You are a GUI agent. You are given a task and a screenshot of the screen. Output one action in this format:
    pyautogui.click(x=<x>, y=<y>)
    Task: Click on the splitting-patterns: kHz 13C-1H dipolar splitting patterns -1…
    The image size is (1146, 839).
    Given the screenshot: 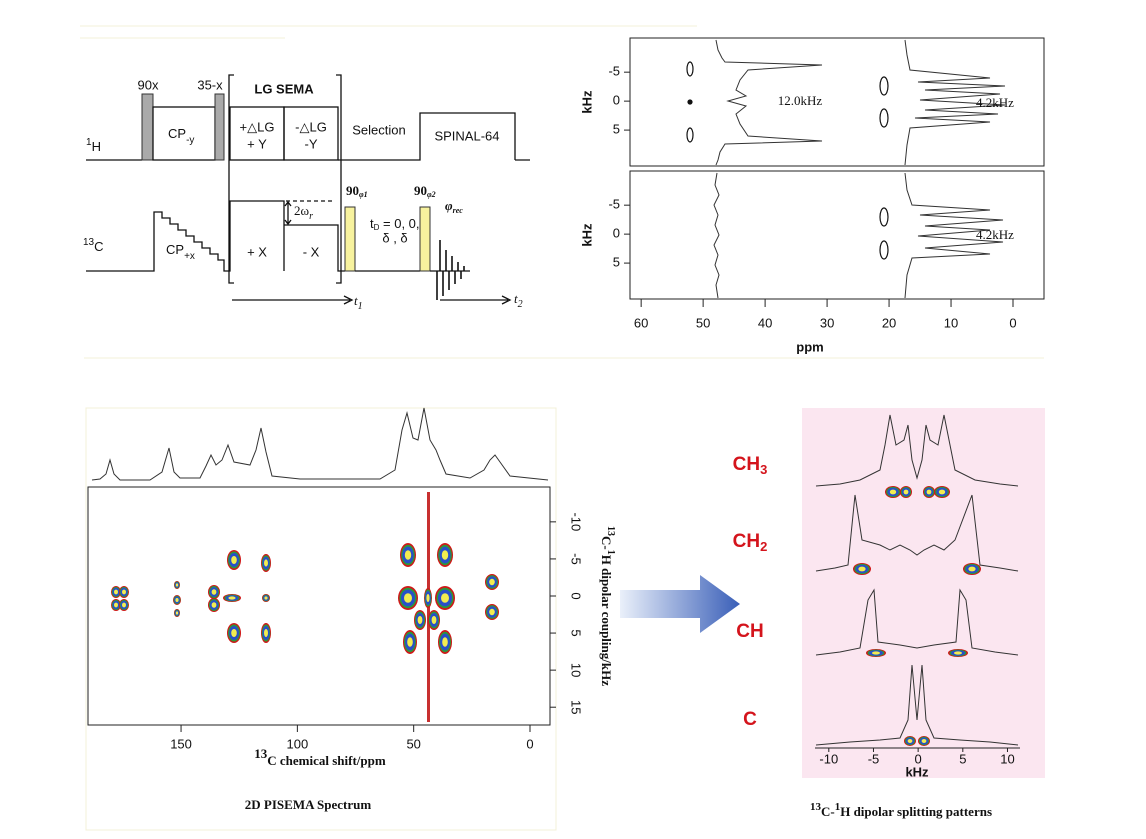 What is the action you would take?
    pyautogui.click(x=923, y=613)
    